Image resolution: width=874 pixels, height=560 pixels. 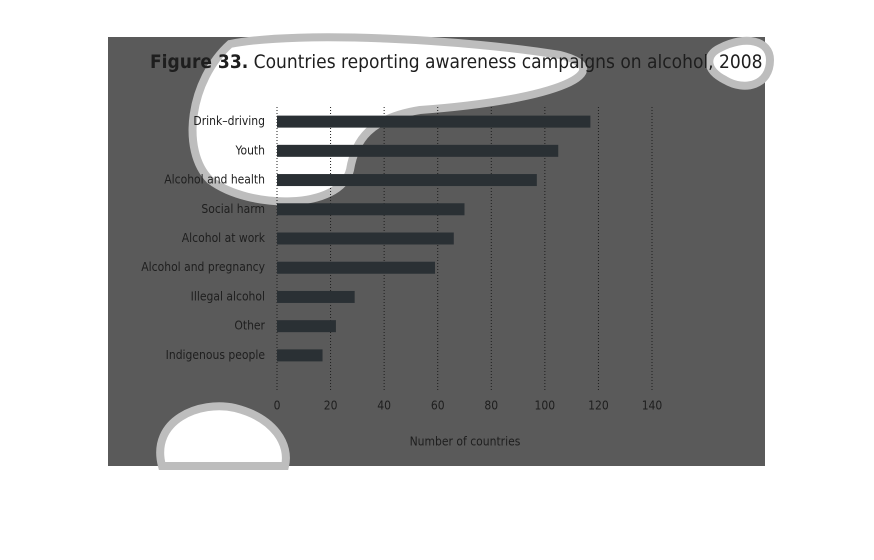 What do you see at coordinates (224, 238) in the screenshot?
I see `y-tick-label: Alcohol at work` at bounding box center [224, 238].